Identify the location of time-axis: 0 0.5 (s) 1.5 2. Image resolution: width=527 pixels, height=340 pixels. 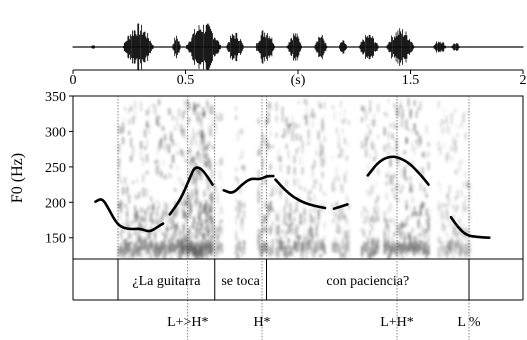
(298, 78).